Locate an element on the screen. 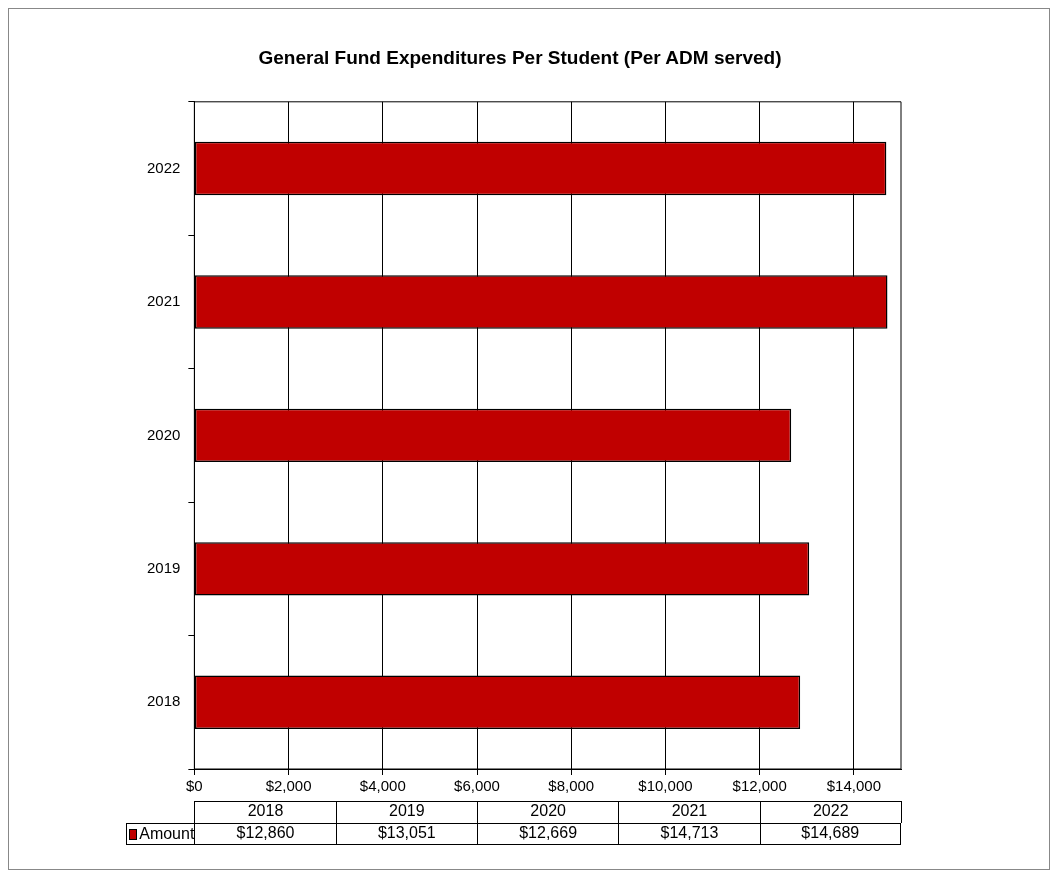 The height and width of the screenshot is (879, 1059). y-tick-label: 2021 is located at coordinates (163, 301).